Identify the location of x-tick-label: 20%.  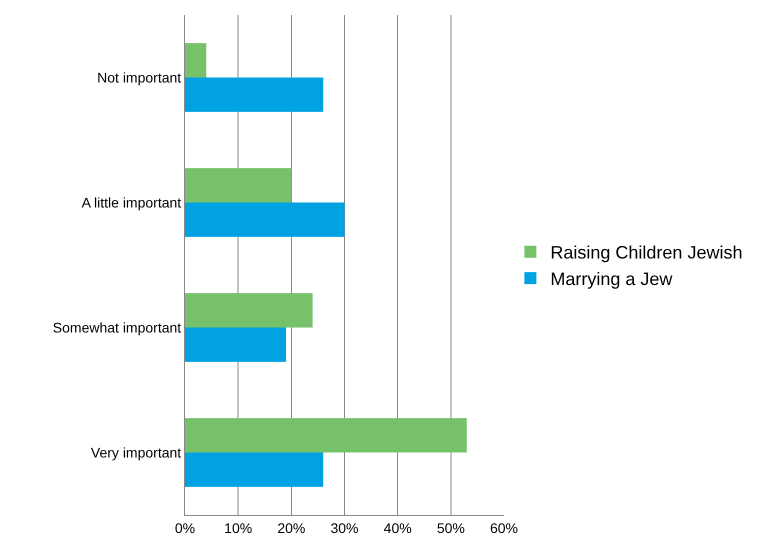
(291, 528).